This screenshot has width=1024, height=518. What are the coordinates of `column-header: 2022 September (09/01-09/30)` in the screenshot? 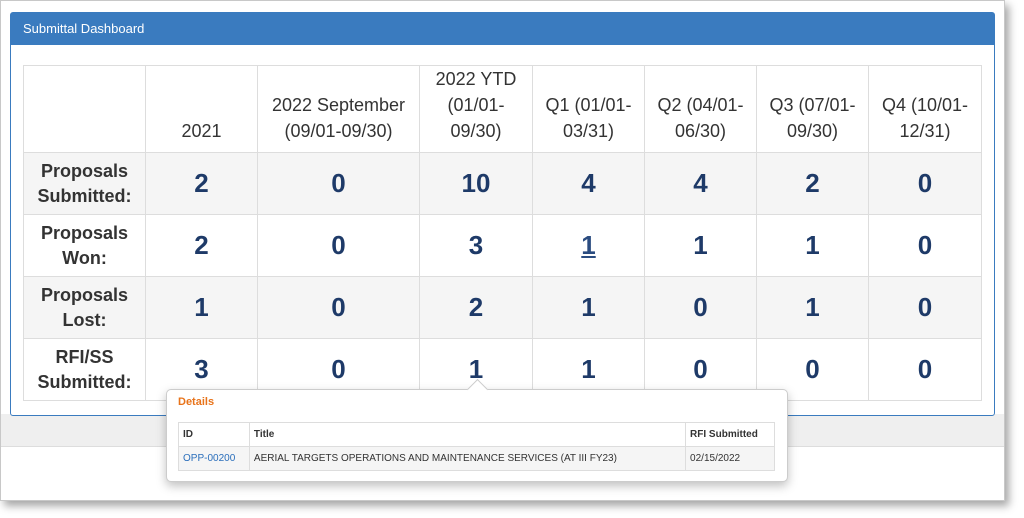 It's located at (338, 109).